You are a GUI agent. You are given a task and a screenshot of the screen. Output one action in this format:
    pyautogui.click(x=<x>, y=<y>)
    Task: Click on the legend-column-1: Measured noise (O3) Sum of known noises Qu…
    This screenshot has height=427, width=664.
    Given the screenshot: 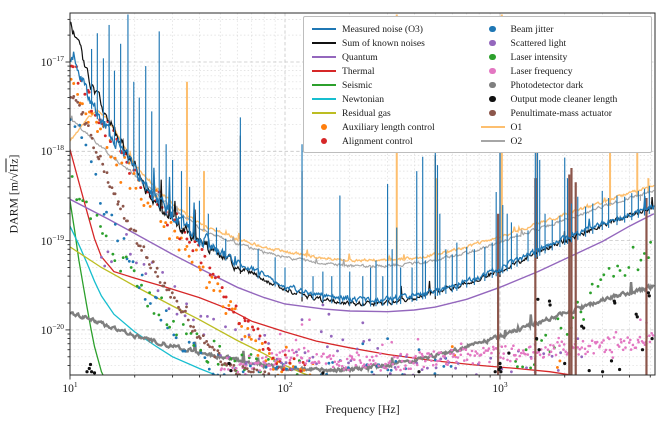 What is the action you would take?
    pyautogui.click(x=395, y=85)
    